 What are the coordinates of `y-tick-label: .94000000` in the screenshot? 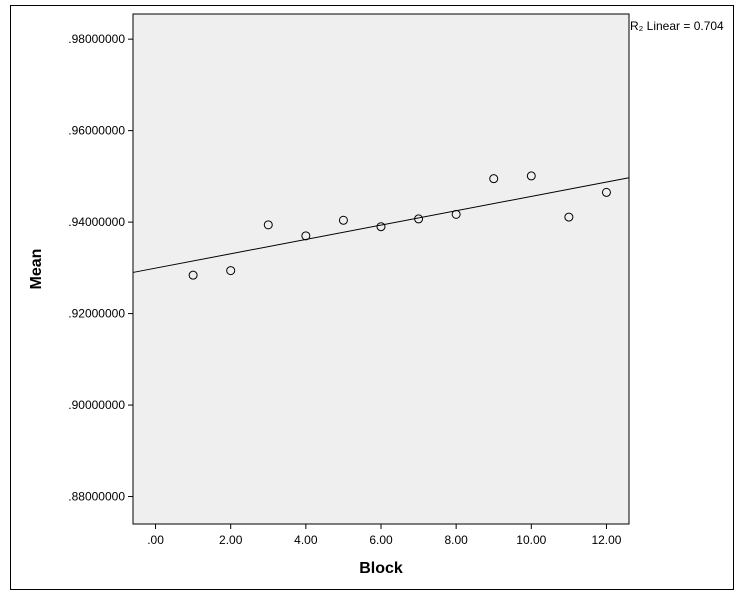 It's located at (96, 222).